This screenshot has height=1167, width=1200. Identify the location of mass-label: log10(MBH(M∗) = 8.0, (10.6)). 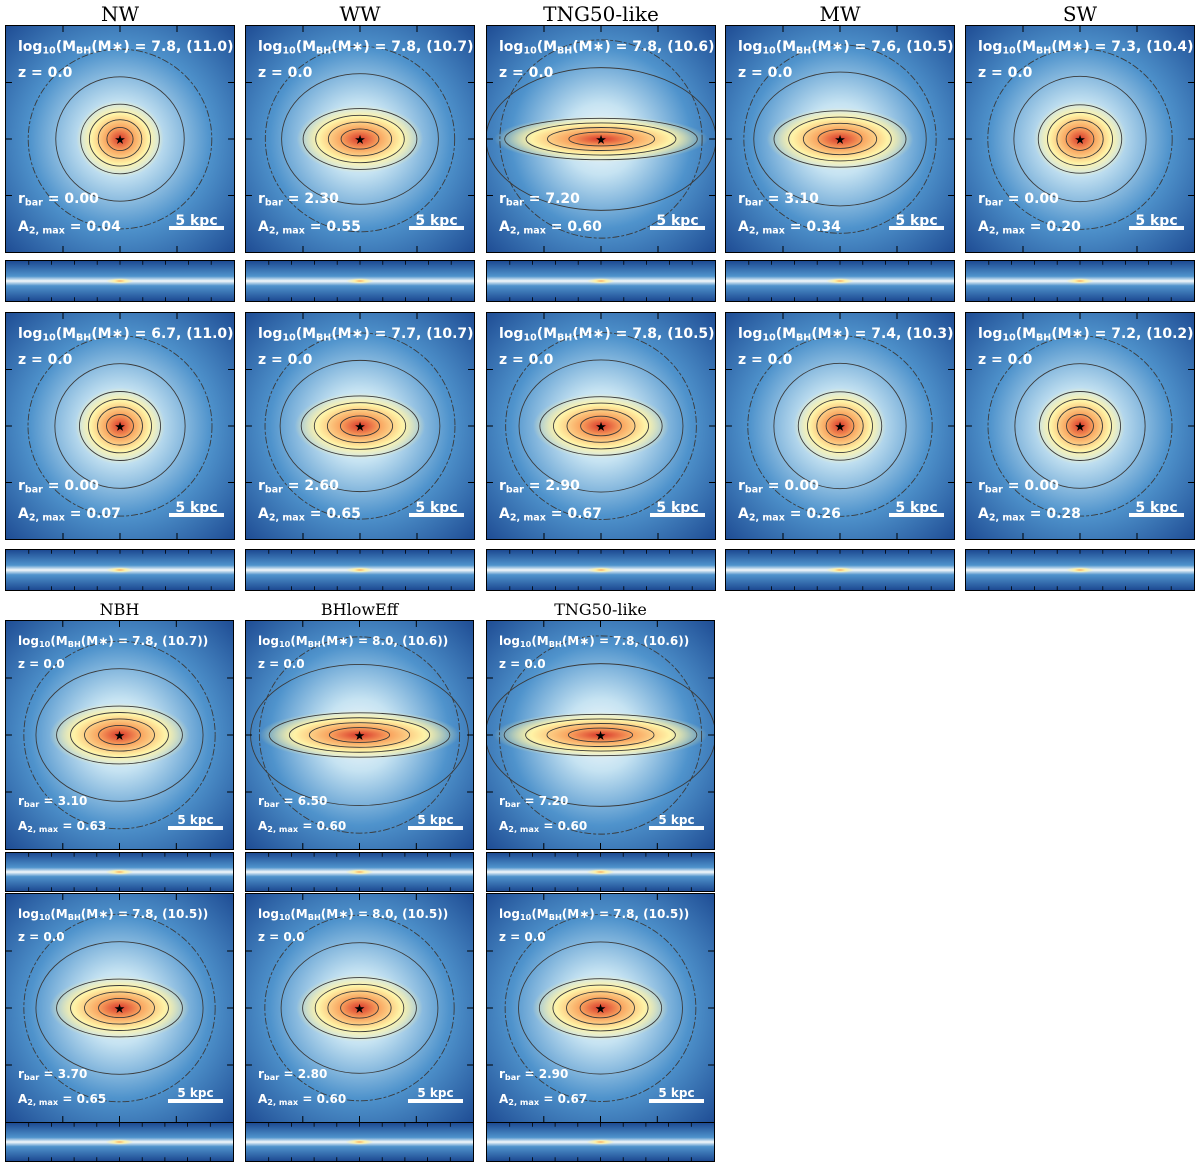
(353, 642).